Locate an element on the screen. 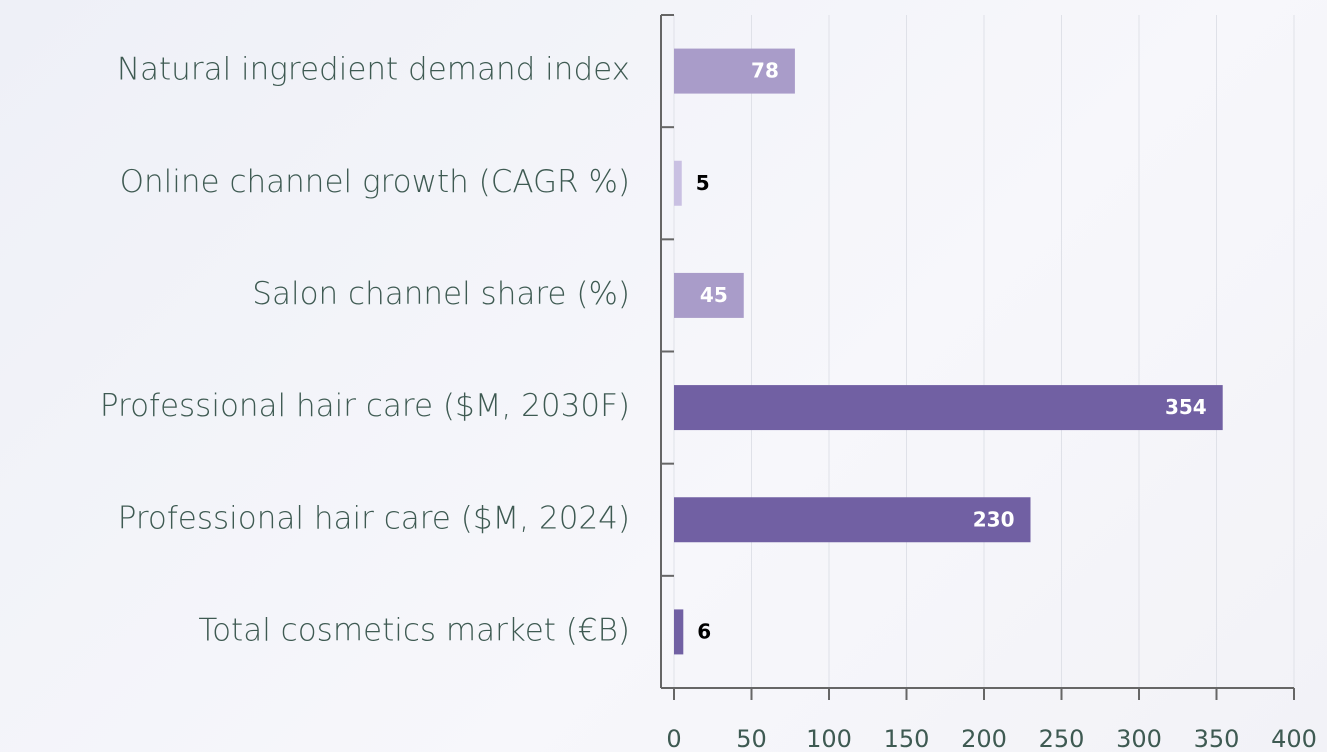 The height and width of the screenshot is (752, 1327). x-tick-label: 100 is located at coordinates (829, 738).